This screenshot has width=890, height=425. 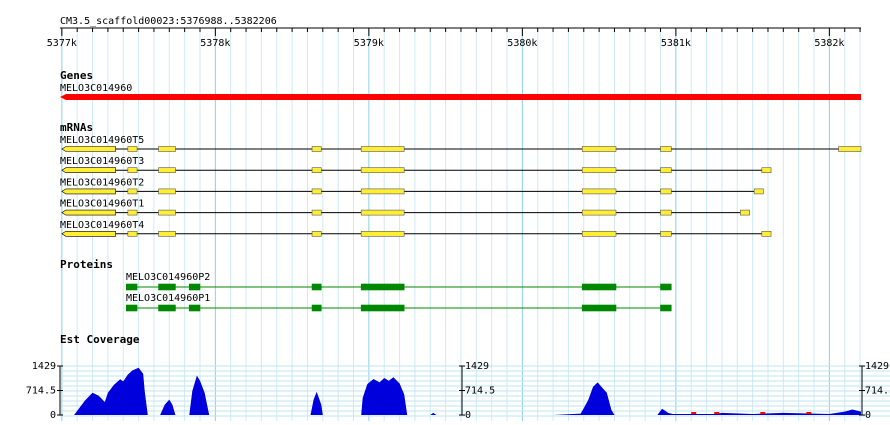 What do you see at coordinates (215, 43) in the screenshot?
I see `ruler-tick-label: 5378k` at bounding box center [215, 43].